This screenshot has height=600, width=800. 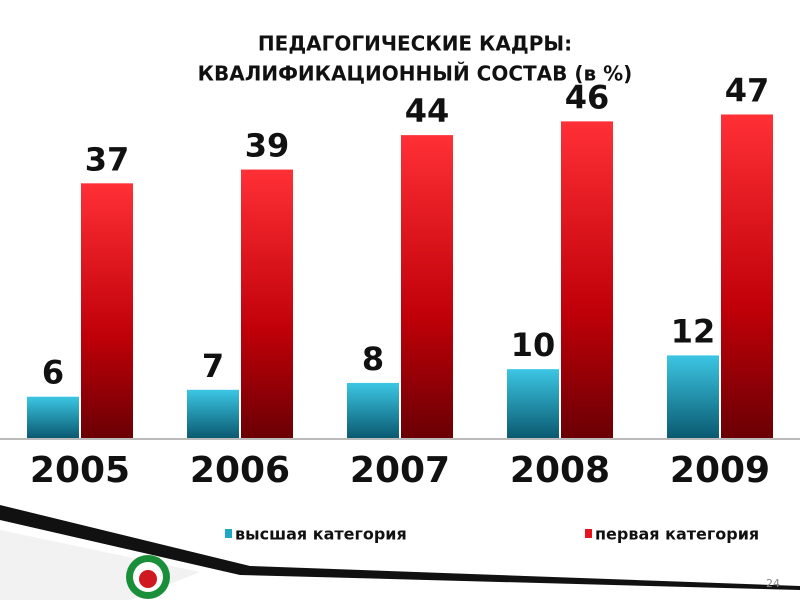 I want to click on data-label: 39, so click(x=267, y=146).